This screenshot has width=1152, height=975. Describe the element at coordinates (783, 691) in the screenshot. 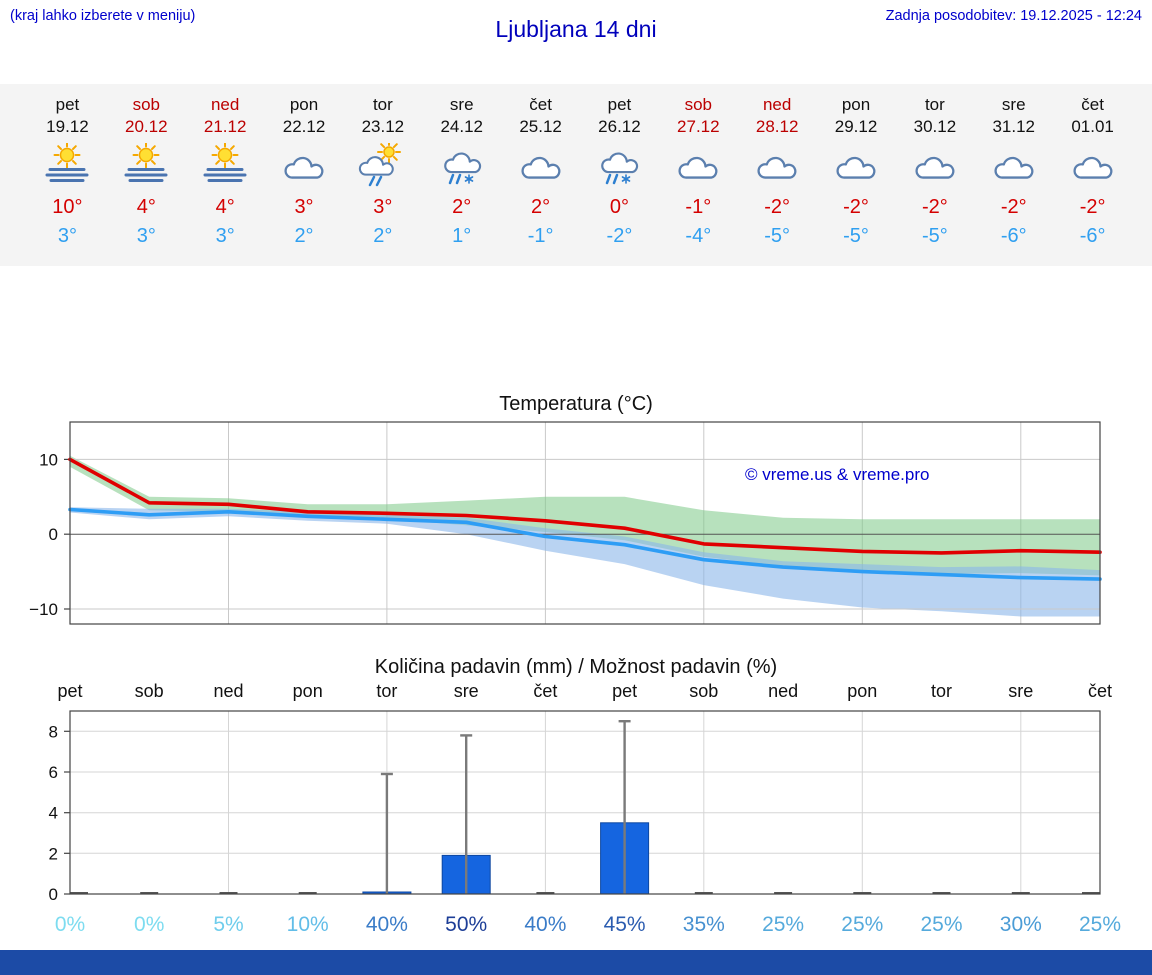

I see `precip-day-label: ned` at that location.